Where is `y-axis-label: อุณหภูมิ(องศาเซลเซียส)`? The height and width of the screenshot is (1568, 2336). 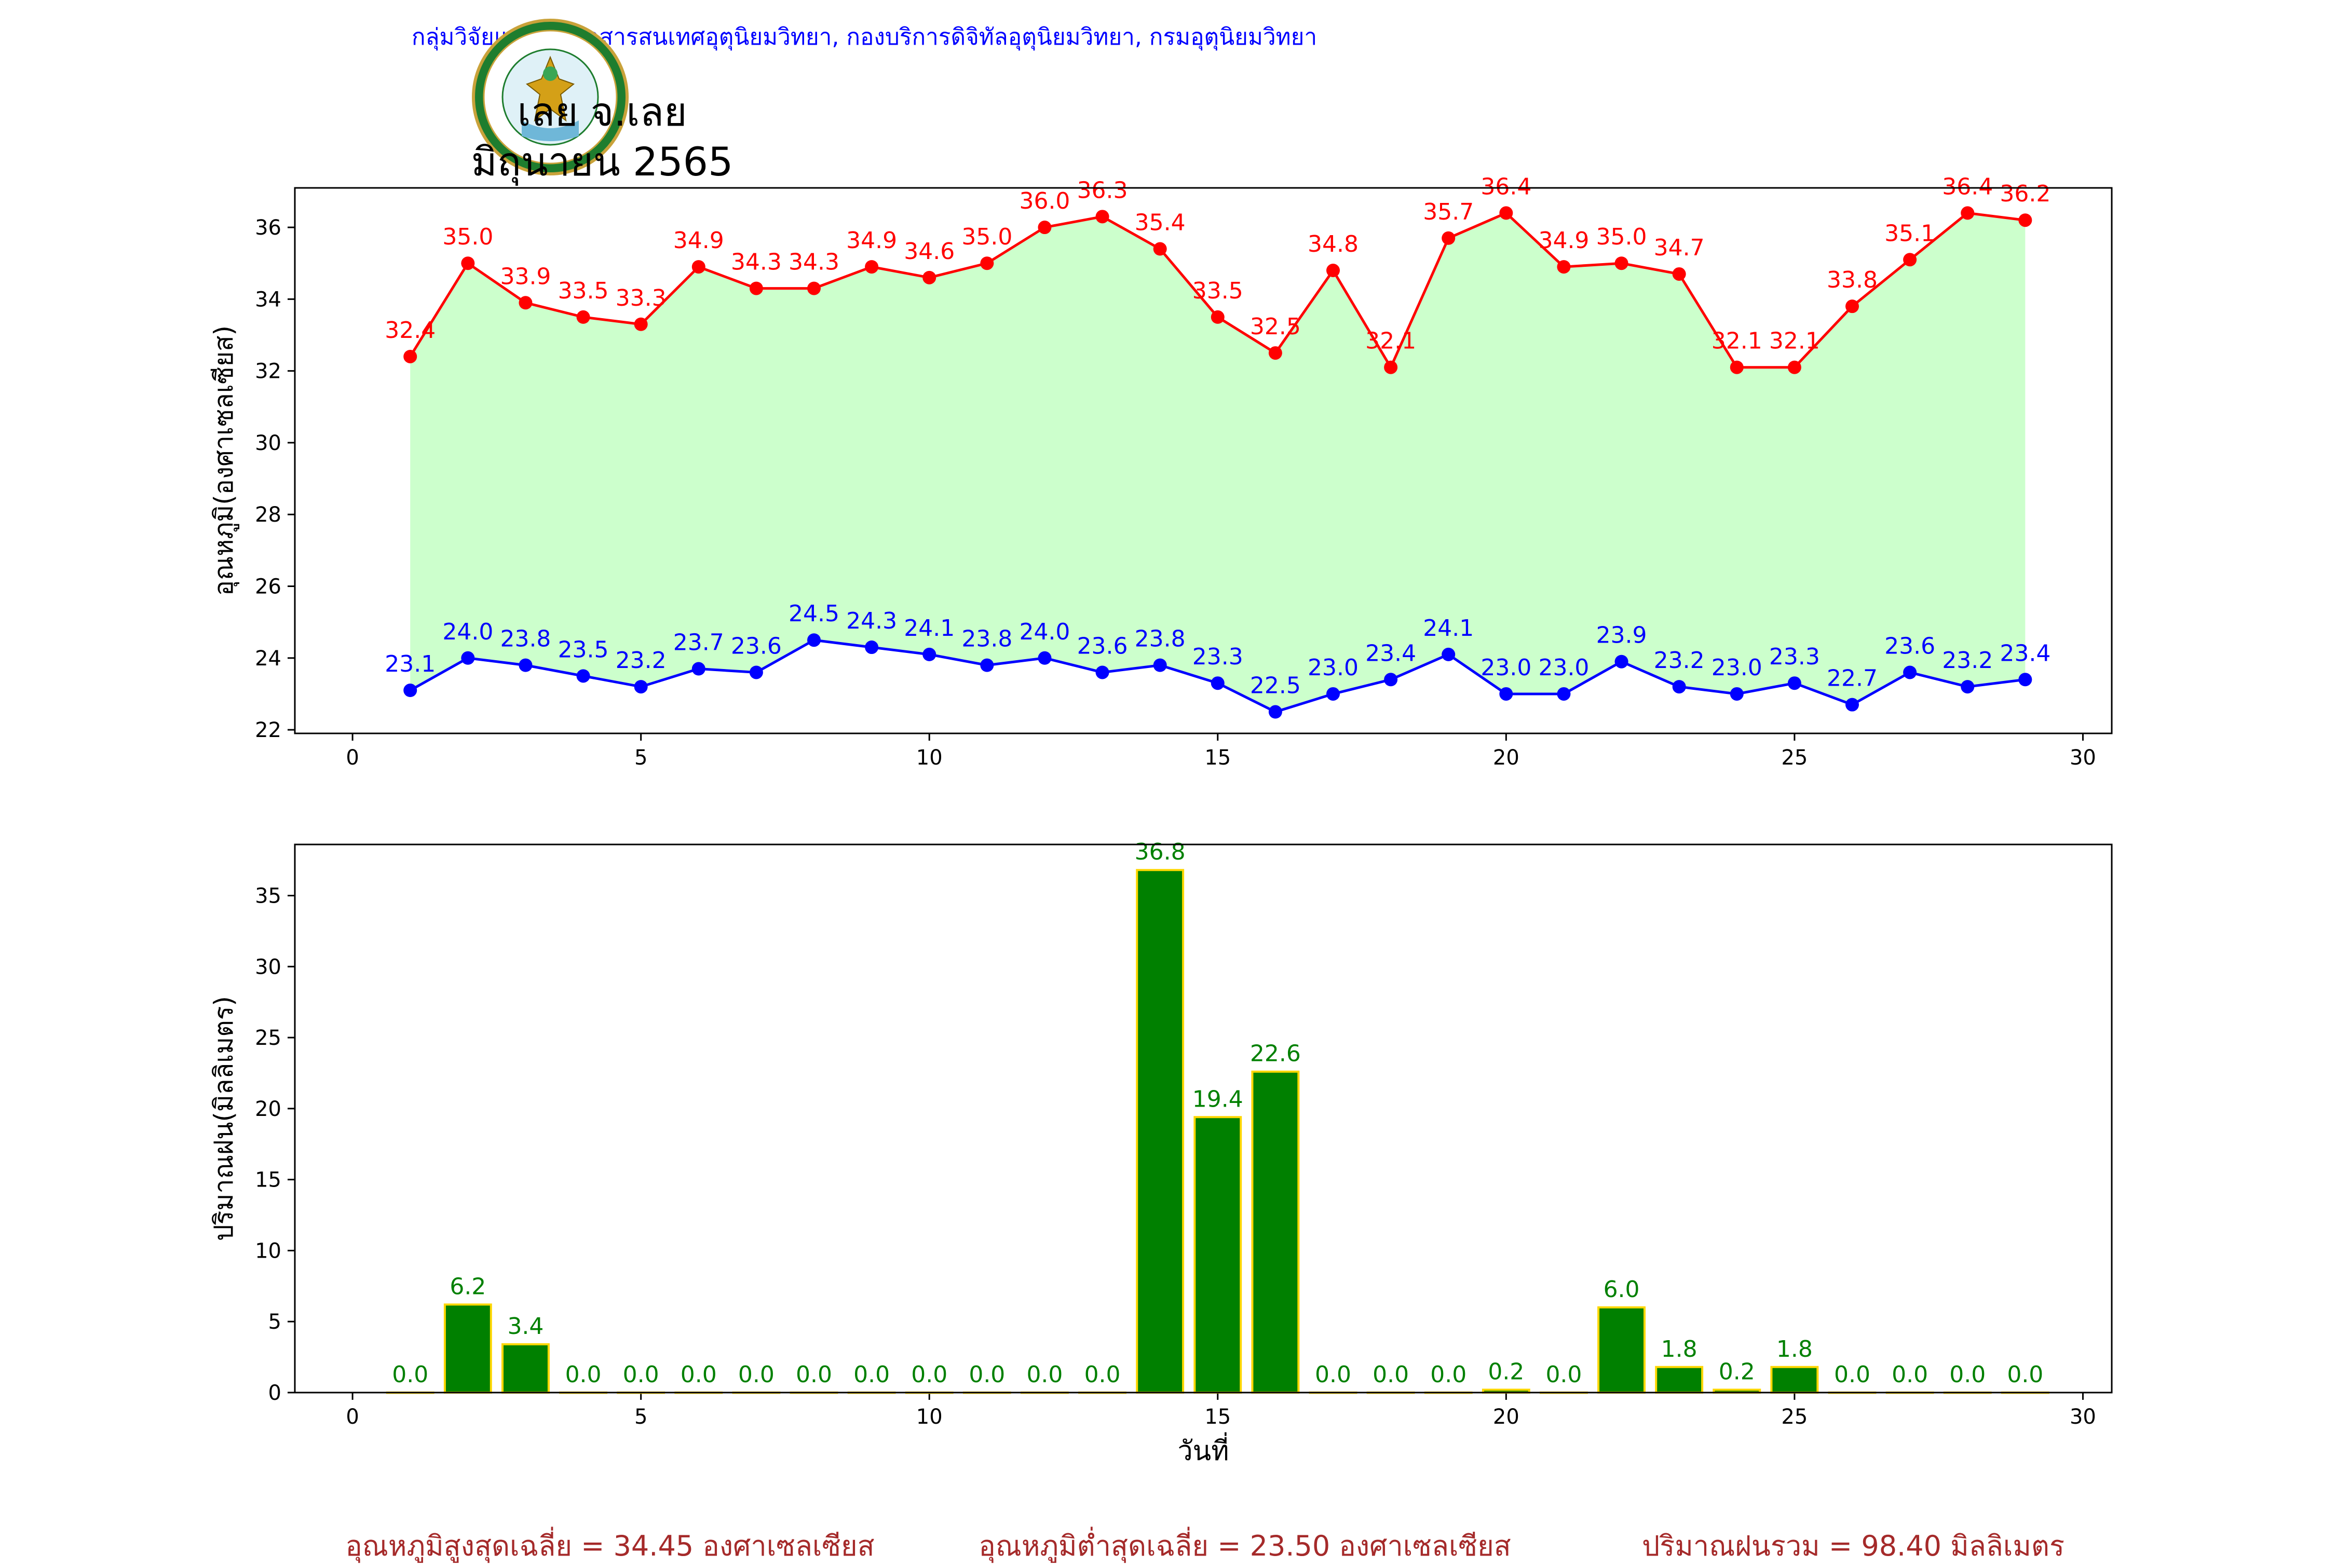 y-axis-label: อุณหภูมิ(องศาเซลเซียส) is located at coordinates (224, 460).